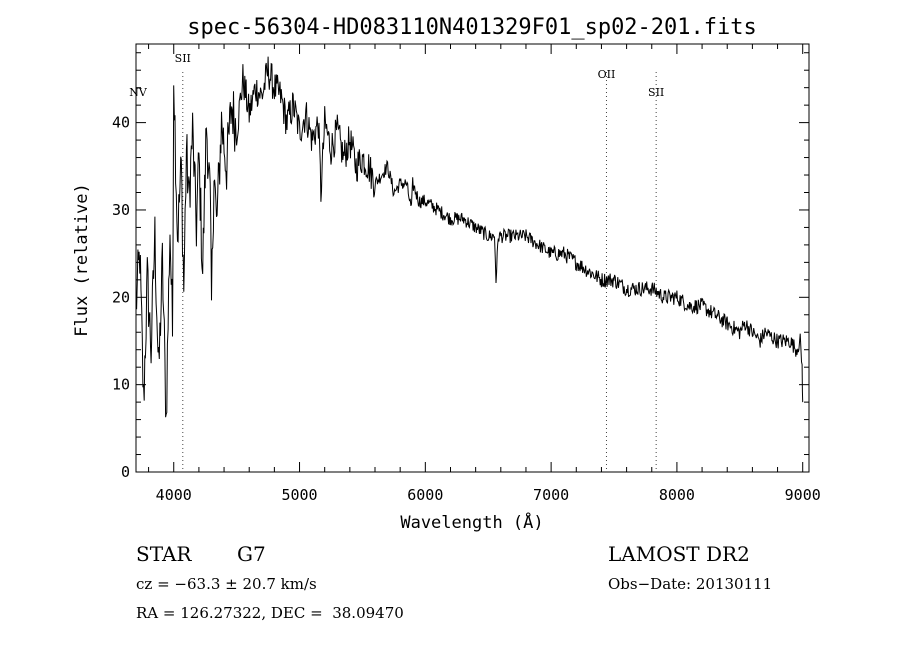  Describe the element at coordinates (121, 123) in the screenshot. I see `y-tick-label: 40` at that location.